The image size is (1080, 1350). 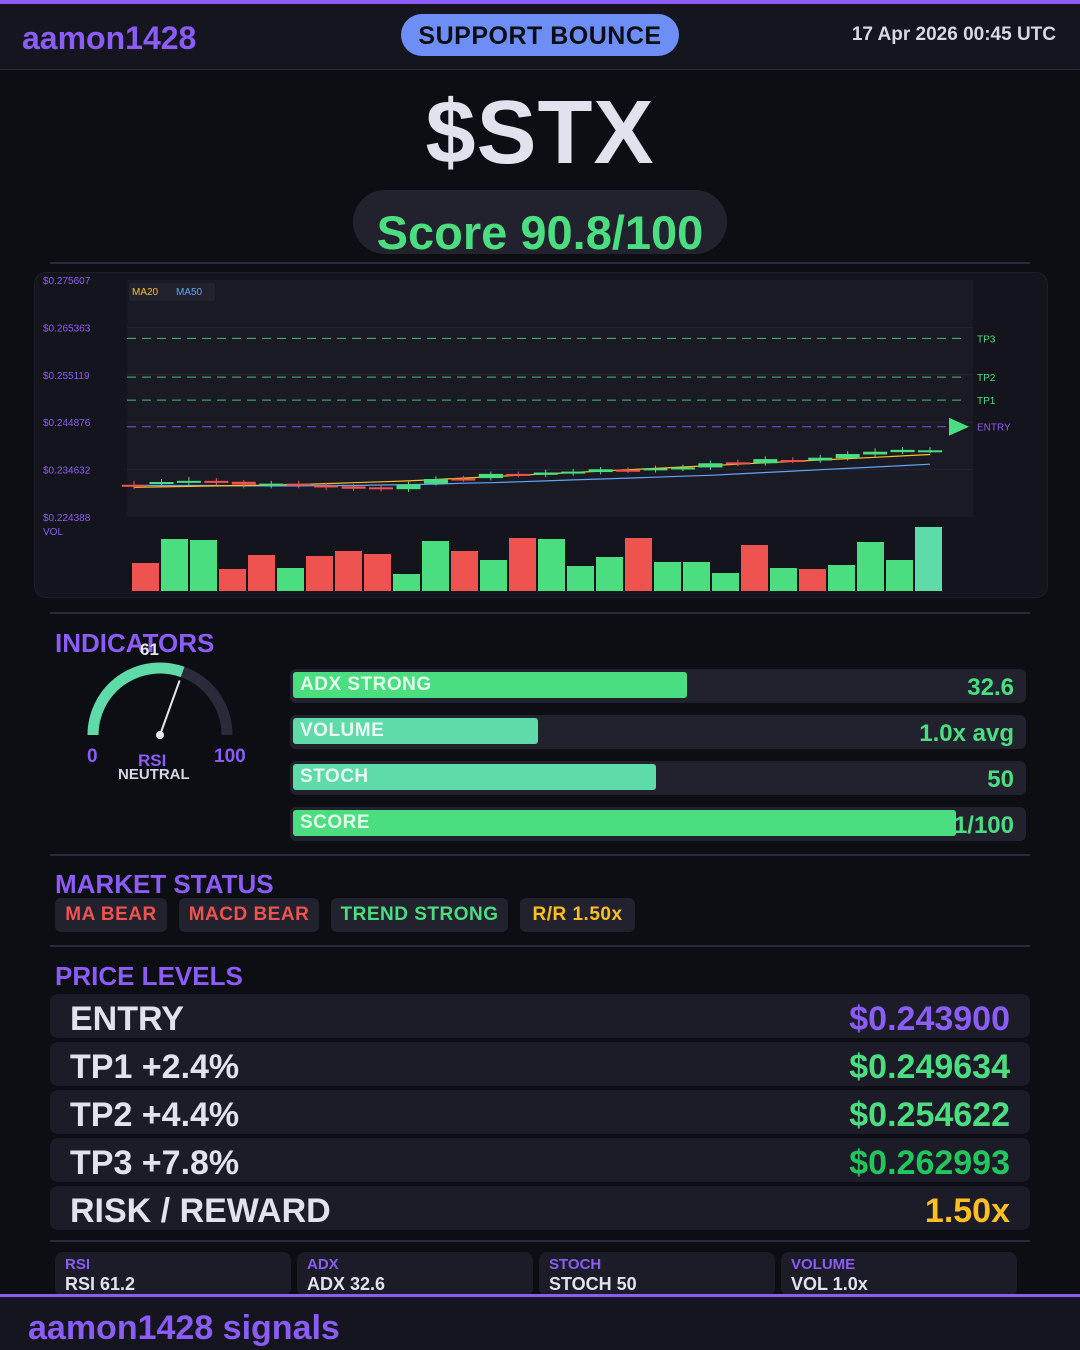 I want to click on stat-title: VOLUME, so click(x=823, y=1264).